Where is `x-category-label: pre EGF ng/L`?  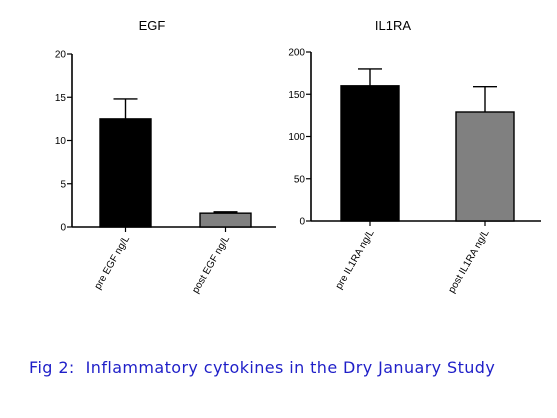 x-category-label: pre EGF ng/L is located at coordinates (113, 263).